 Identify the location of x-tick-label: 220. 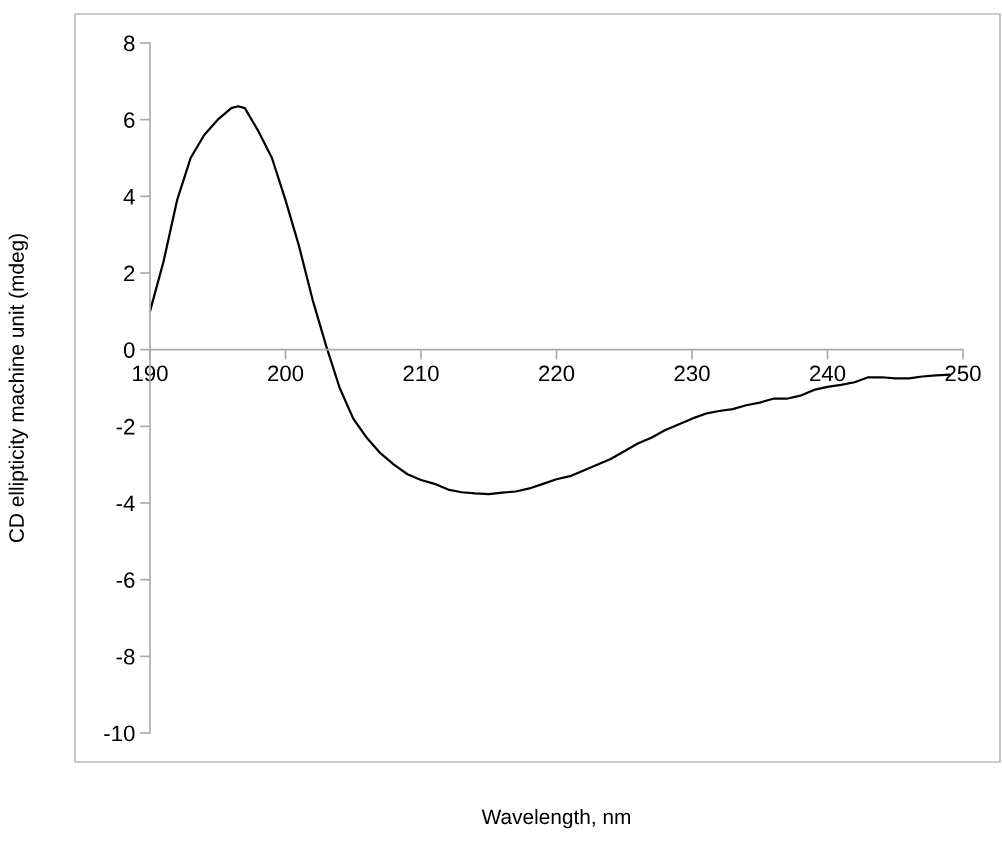
(557, 373).